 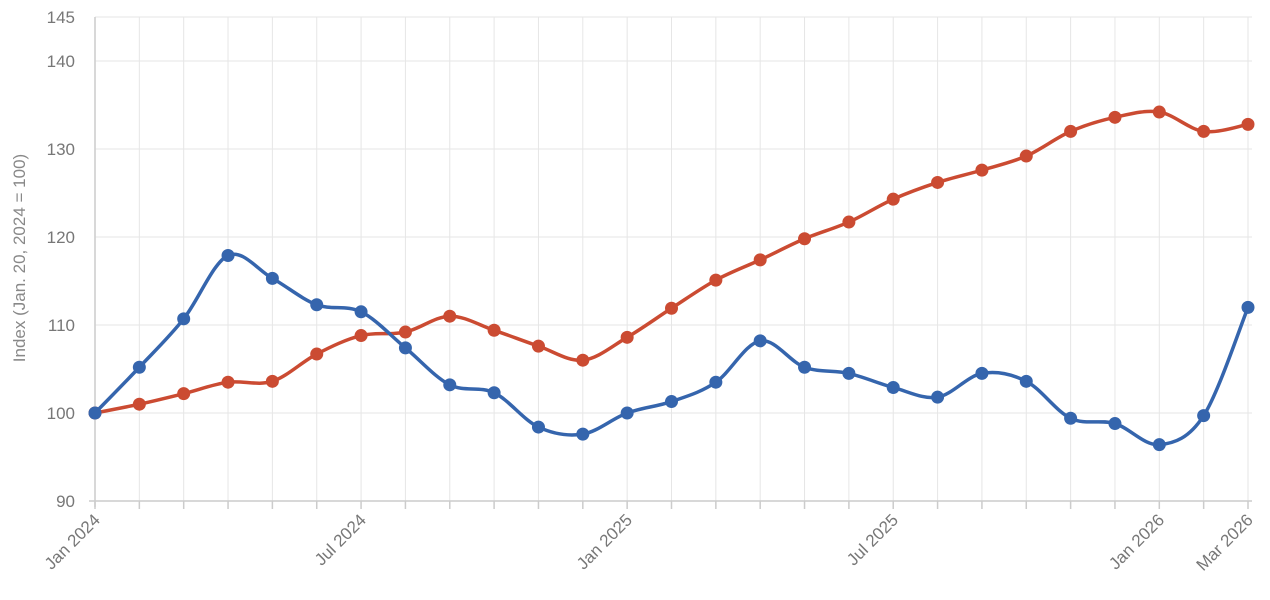 What do you see at coordinates (61, 61) in the screenshot?
I see `y-tick-label: 140` at bounding box center [61, 61].